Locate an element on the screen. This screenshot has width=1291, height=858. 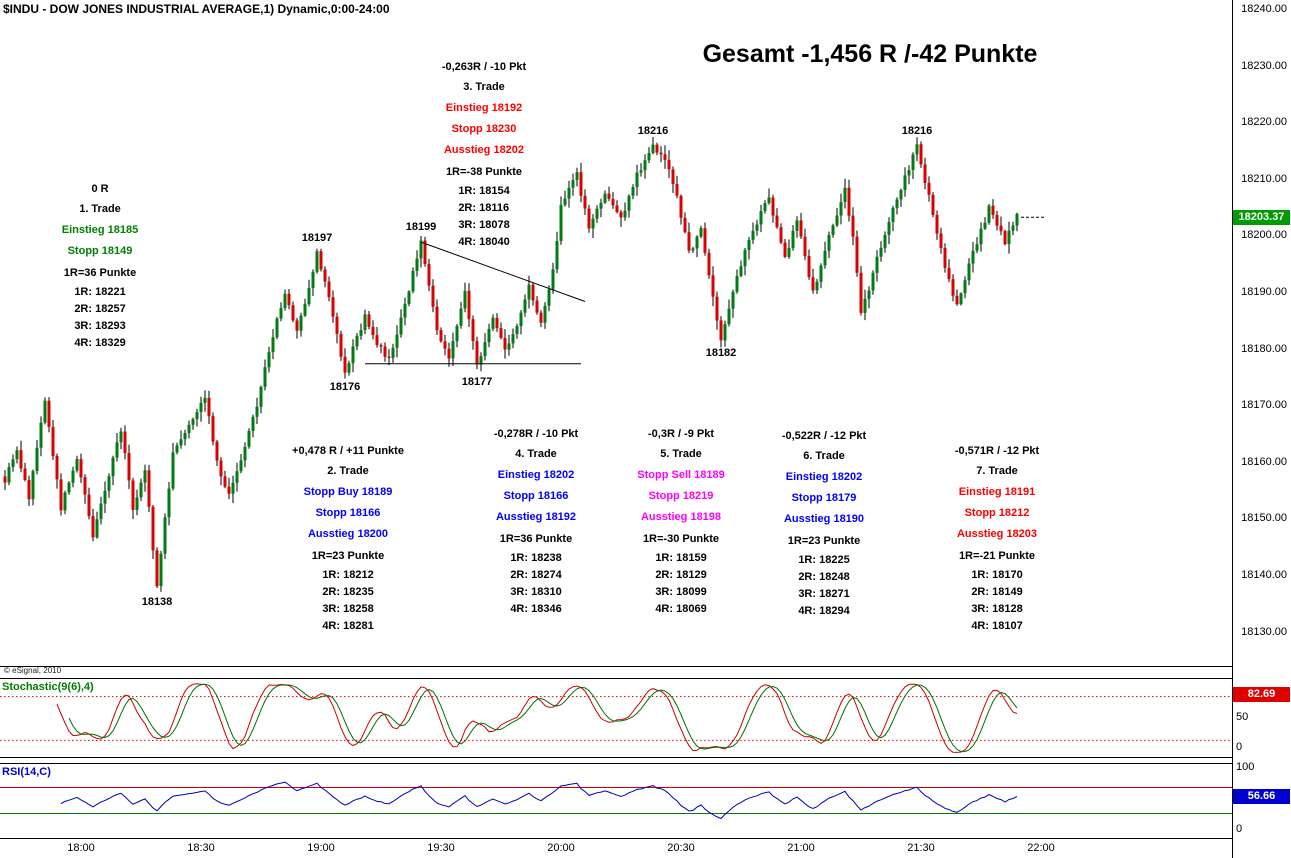
trade-r-level: 4R: 18040 is located at coordinates (484, 242).